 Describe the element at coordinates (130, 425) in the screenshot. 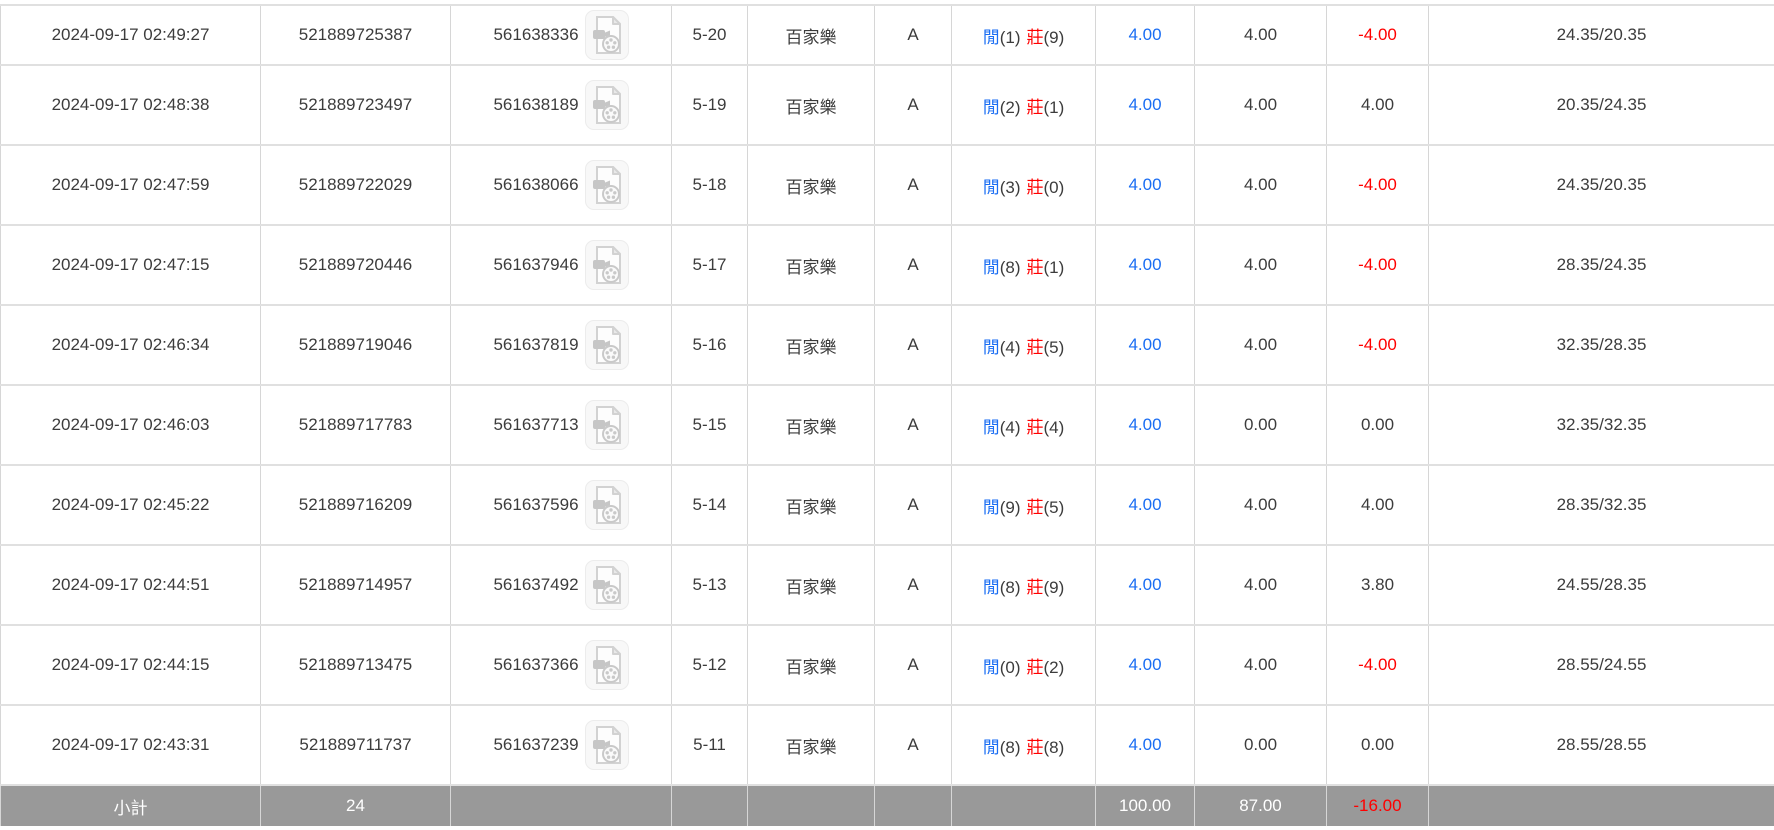

I see `bet-time: 2024-09-17 02:46:03` at that location.